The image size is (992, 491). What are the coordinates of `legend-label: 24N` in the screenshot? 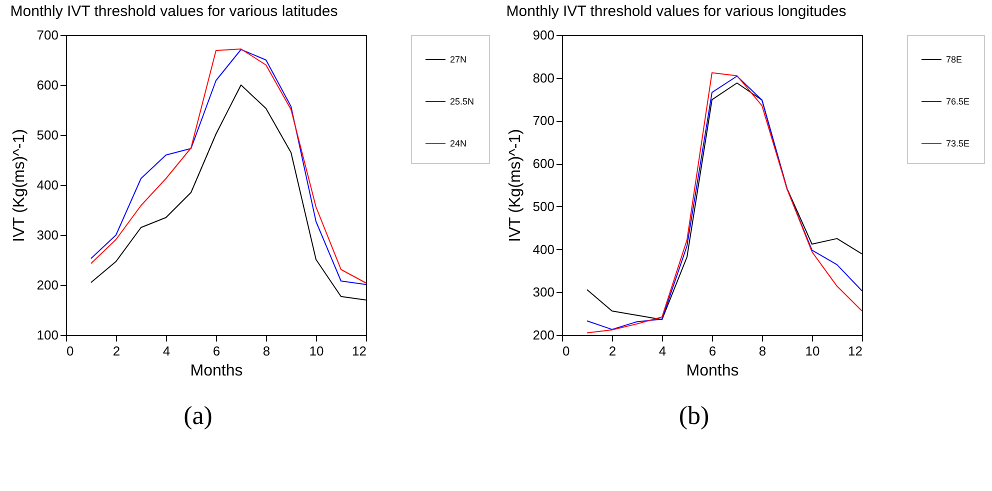 It's located at (458, 143).